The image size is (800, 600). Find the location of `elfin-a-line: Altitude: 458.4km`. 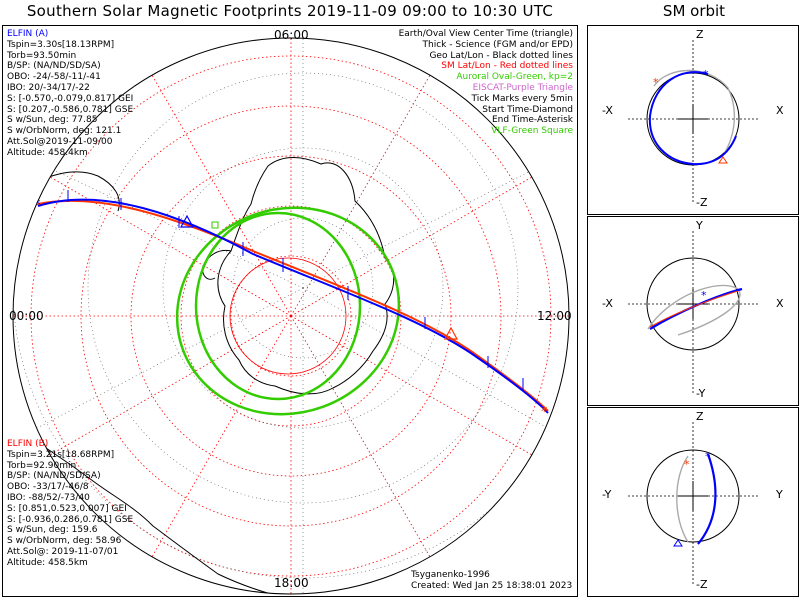

elfin-a-line: Altitude: 458.4km is located at coordinates (47, 152).